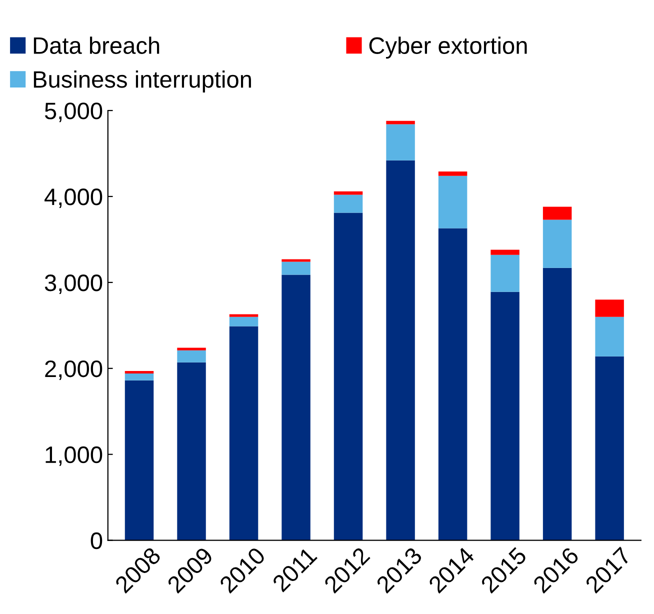 Image resolution: width=654 pixels, height=614 pixels. What do you see at coordinates (73, 370) in the screenshot?
I see `y-tick-label: 2,000` at bounding box center [73, 370].